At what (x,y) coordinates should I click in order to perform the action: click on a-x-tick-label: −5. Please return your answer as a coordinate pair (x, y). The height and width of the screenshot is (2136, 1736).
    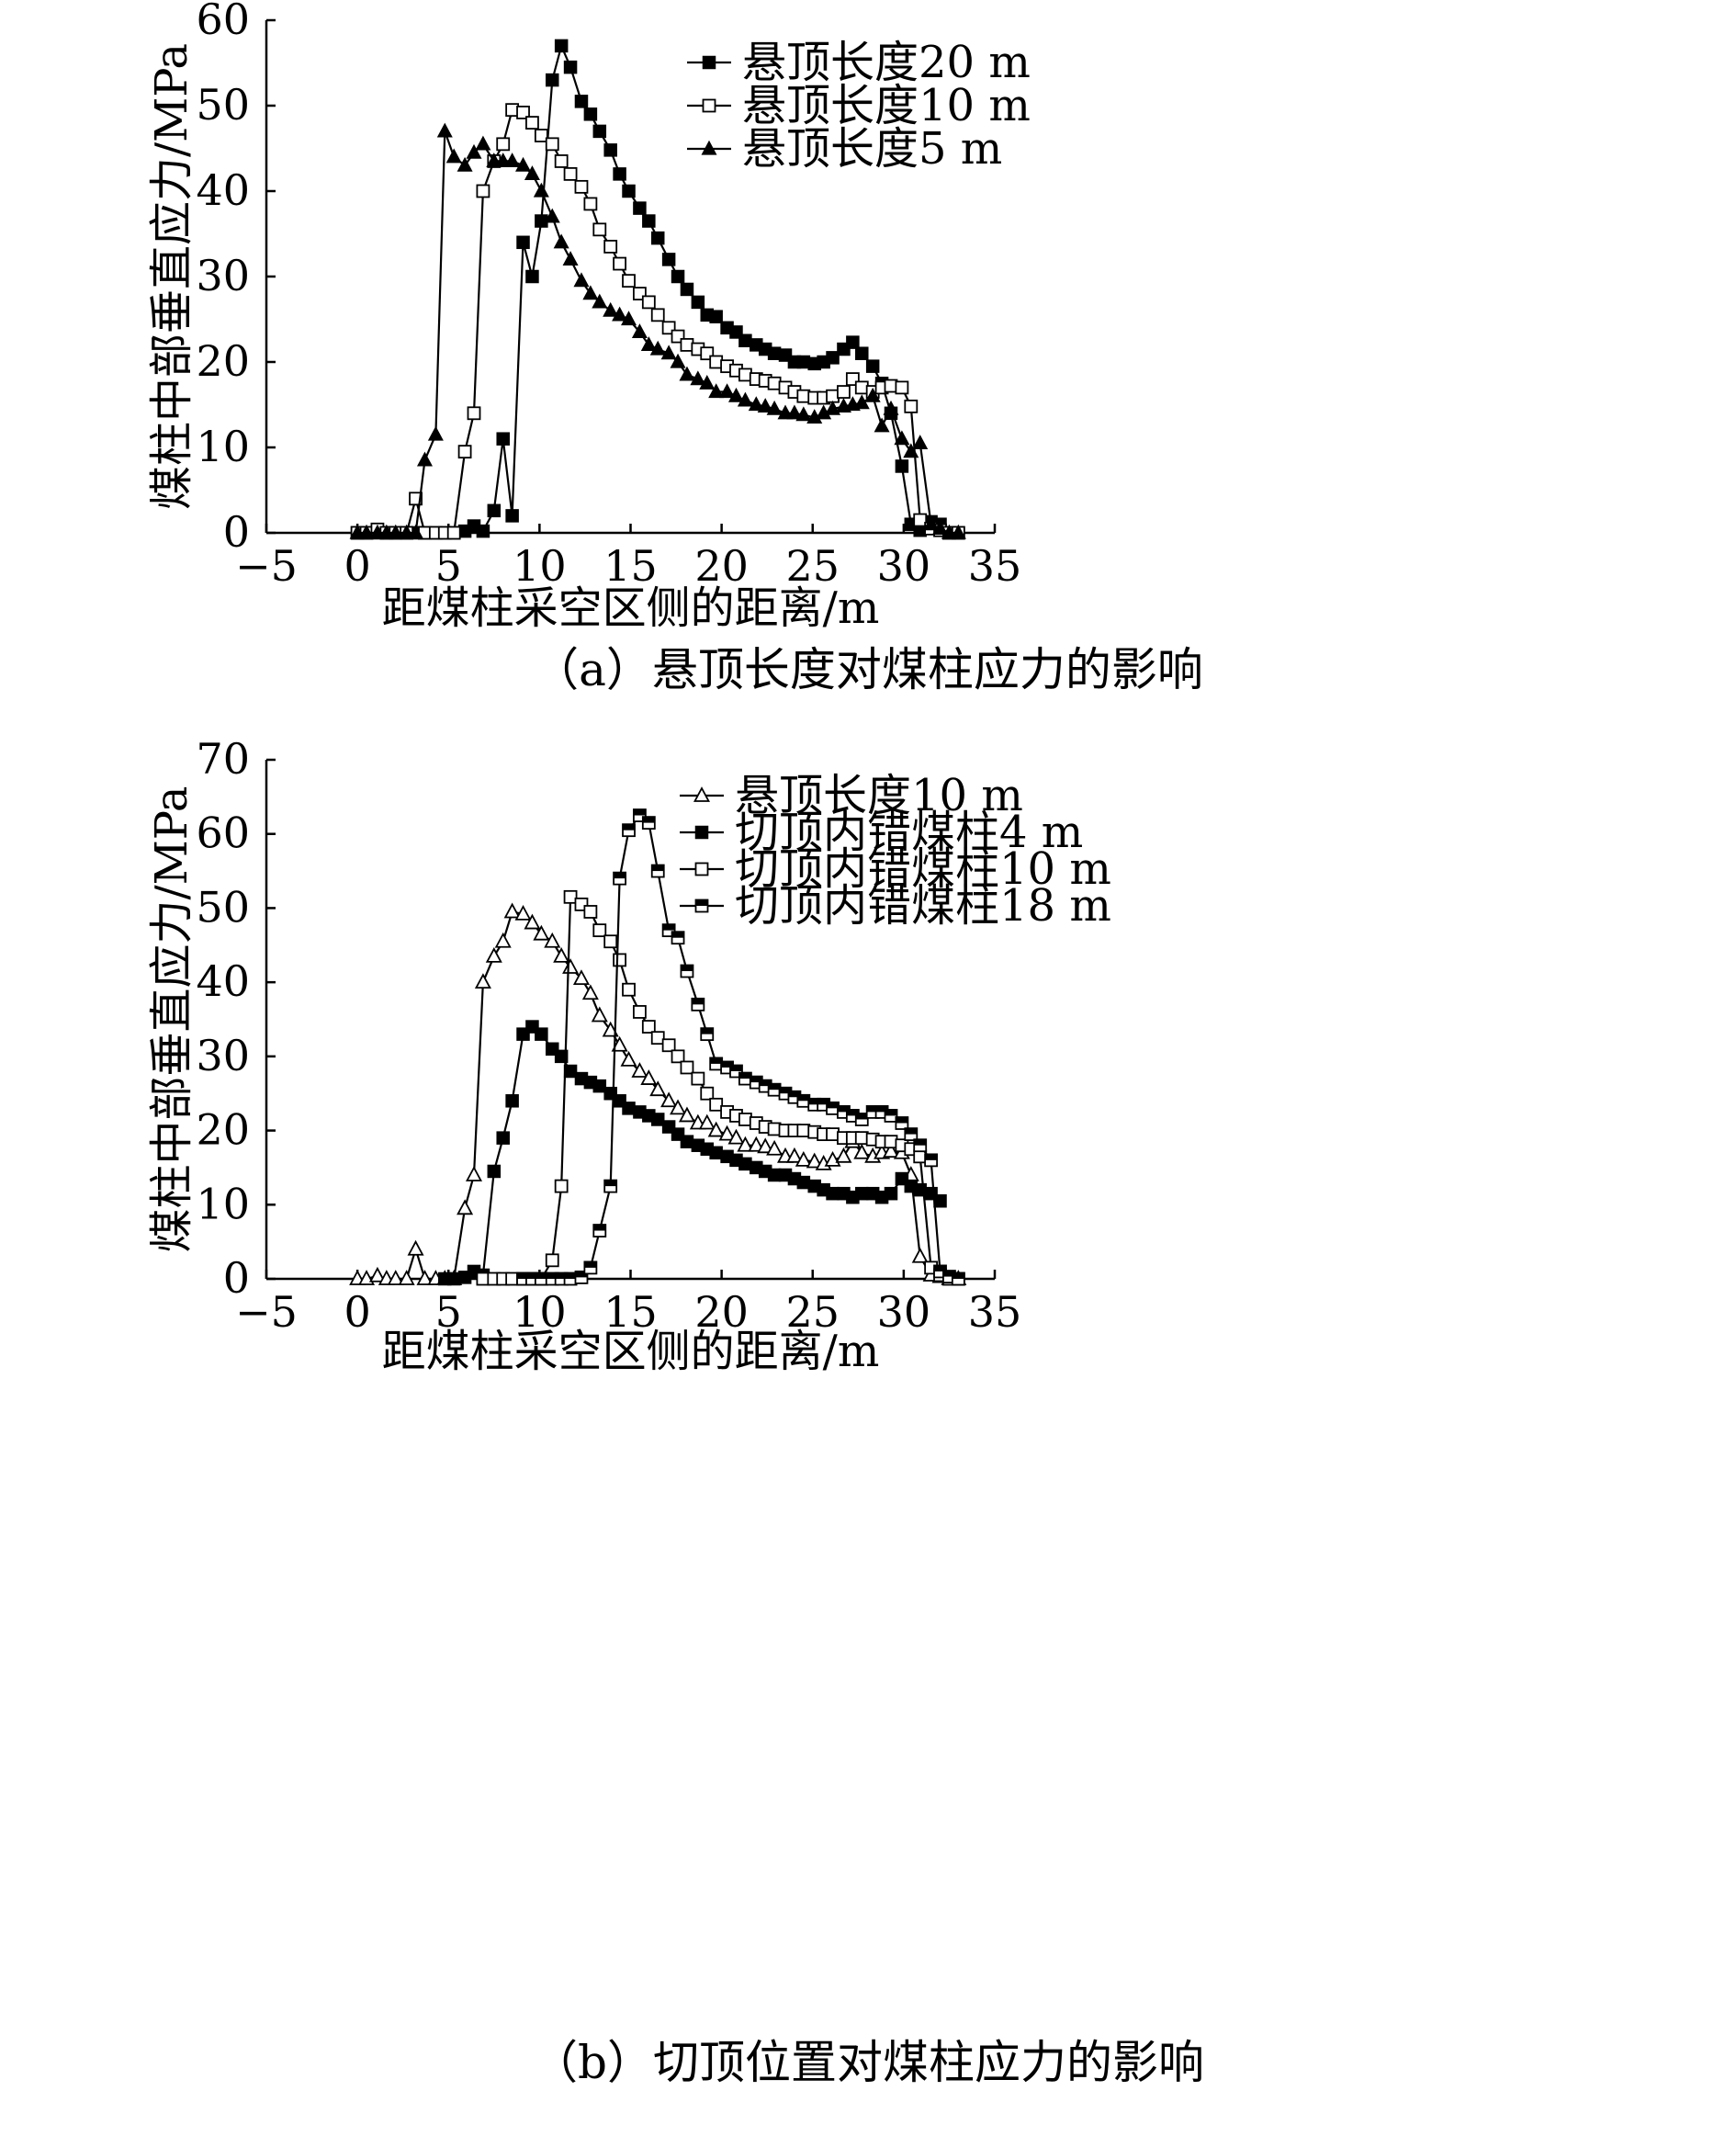
    Looking at the image, I should click on (266, 566).